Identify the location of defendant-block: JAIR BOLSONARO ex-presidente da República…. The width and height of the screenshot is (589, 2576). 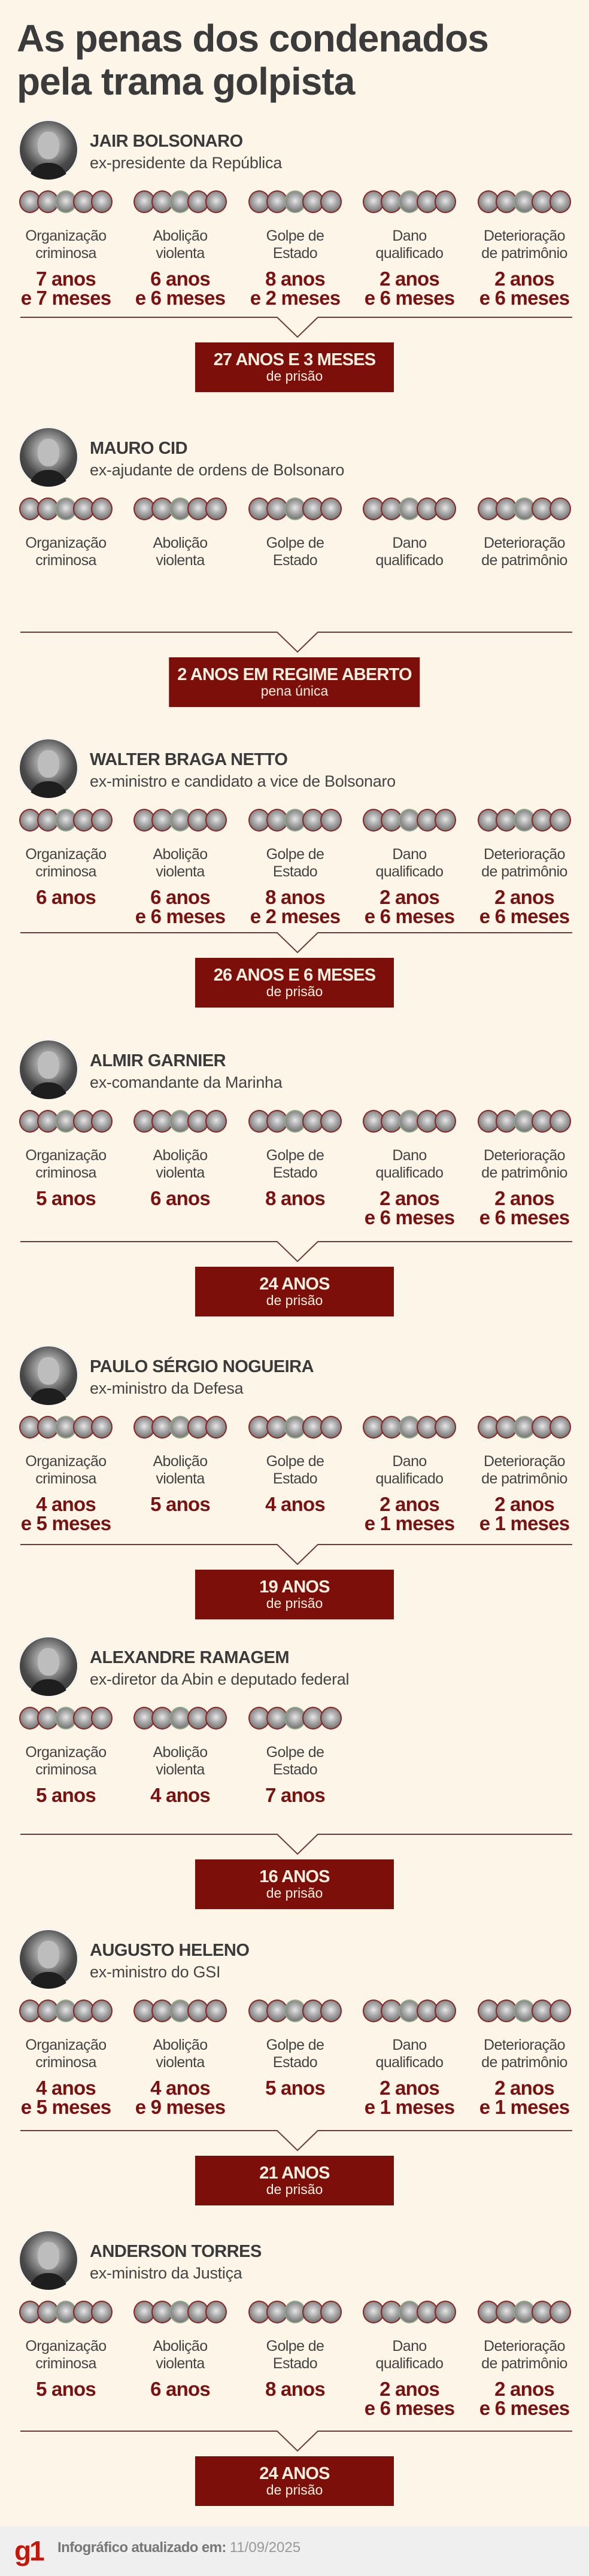
(294, 257).